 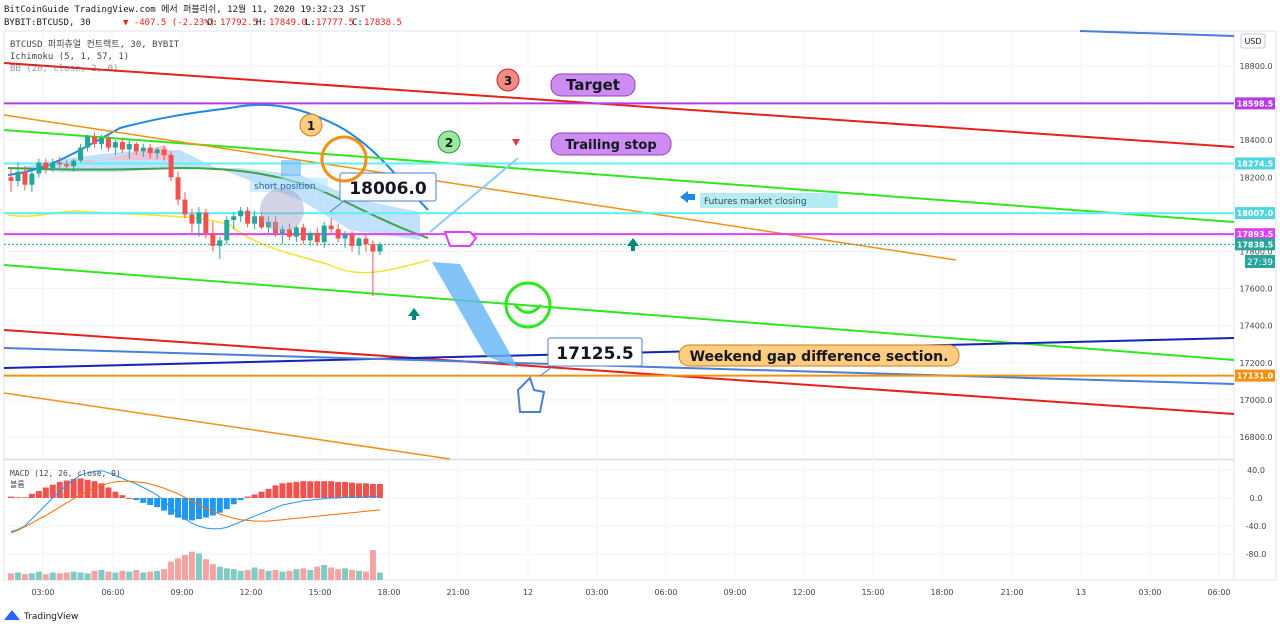 I want to click on weekend-callout, so click(x=819, y=355).